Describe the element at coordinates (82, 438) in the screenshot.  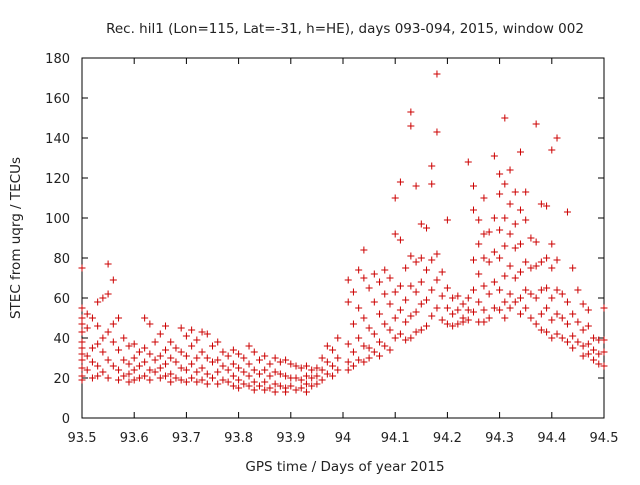
I see `x-tick-label: 93.5` at that location.